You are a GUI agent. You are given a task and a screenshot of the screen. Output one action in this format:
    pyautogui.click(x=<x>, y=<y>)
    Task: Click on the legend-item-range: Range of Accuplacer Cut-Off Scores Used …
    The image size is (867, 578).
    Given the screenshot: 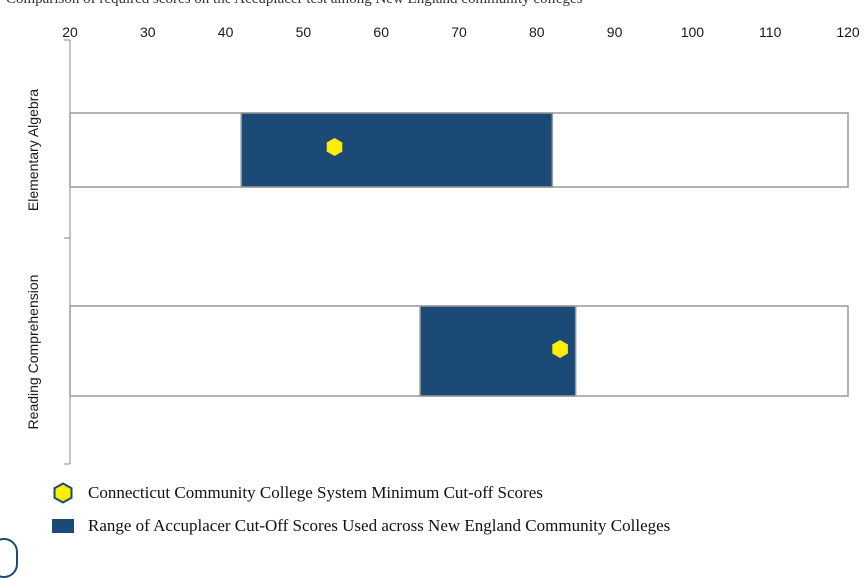 What is the action you would take?
    pyautogui.click(x=361, y=526)
    